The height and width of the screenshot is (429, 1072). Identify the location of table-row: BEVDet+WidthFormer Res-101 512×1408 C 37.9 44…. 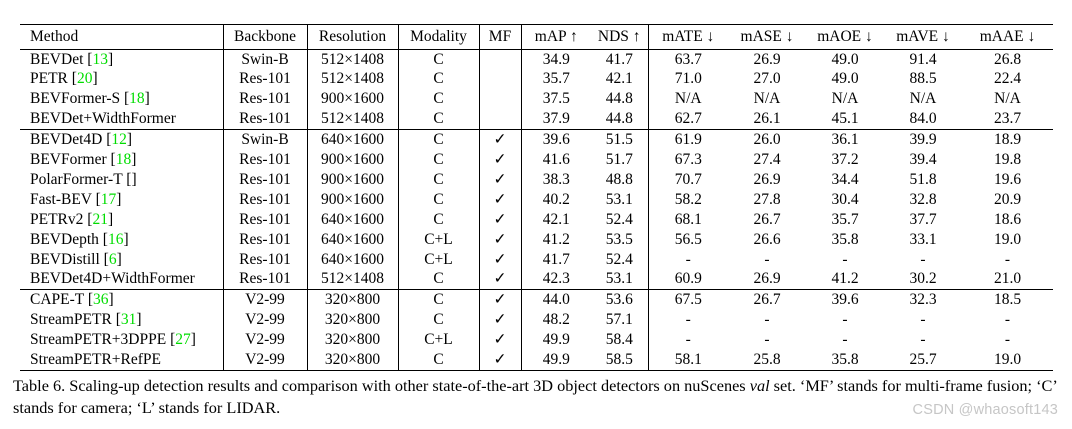
(536, 119).